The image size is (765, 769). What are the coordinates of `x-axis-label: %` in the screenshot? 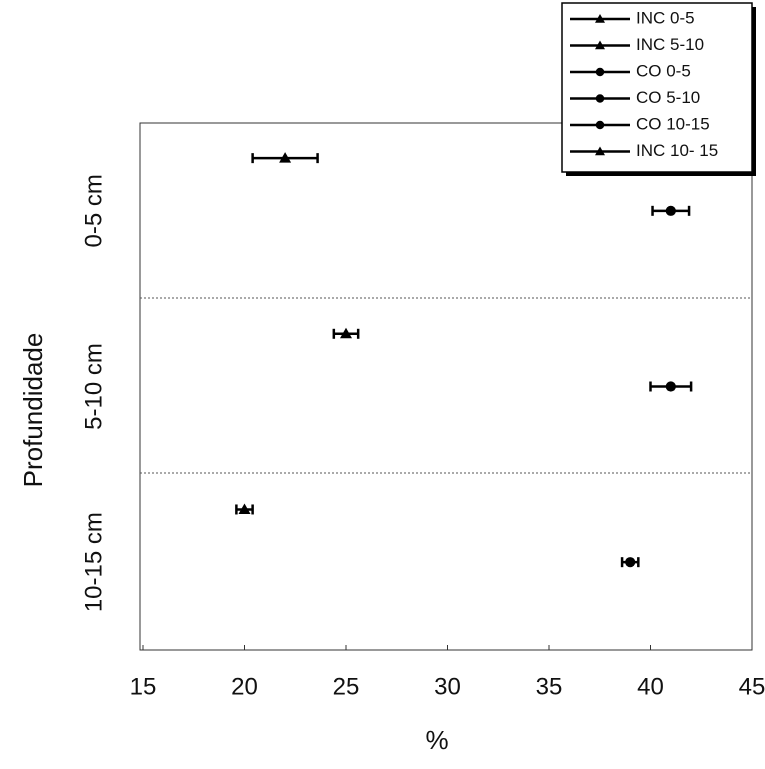 It's located at (436, 740).